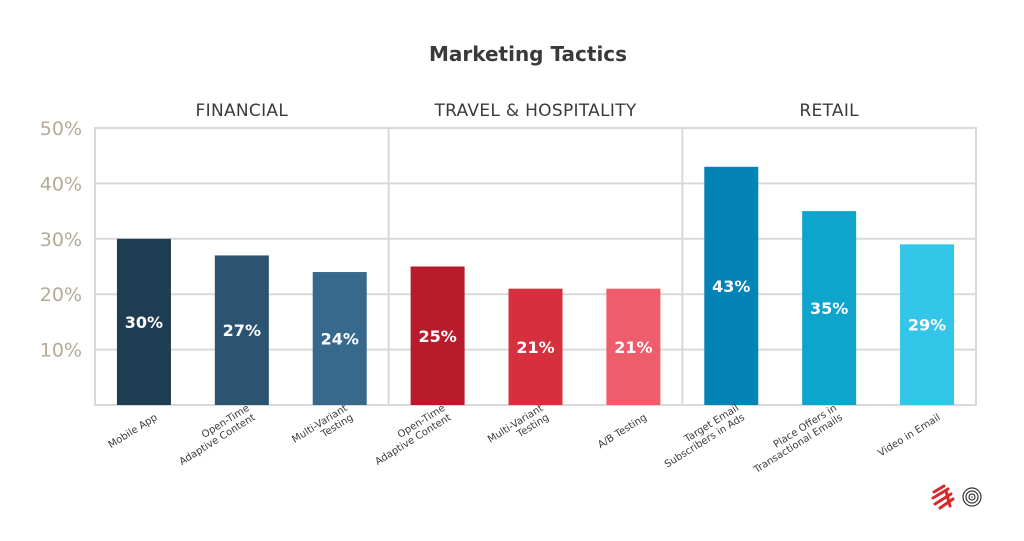 The width and height of the screenshot is (1024, 541). Describe the element at coordinates (943, 497) in the screenshot. I see `brand-mark-icon` at that location.